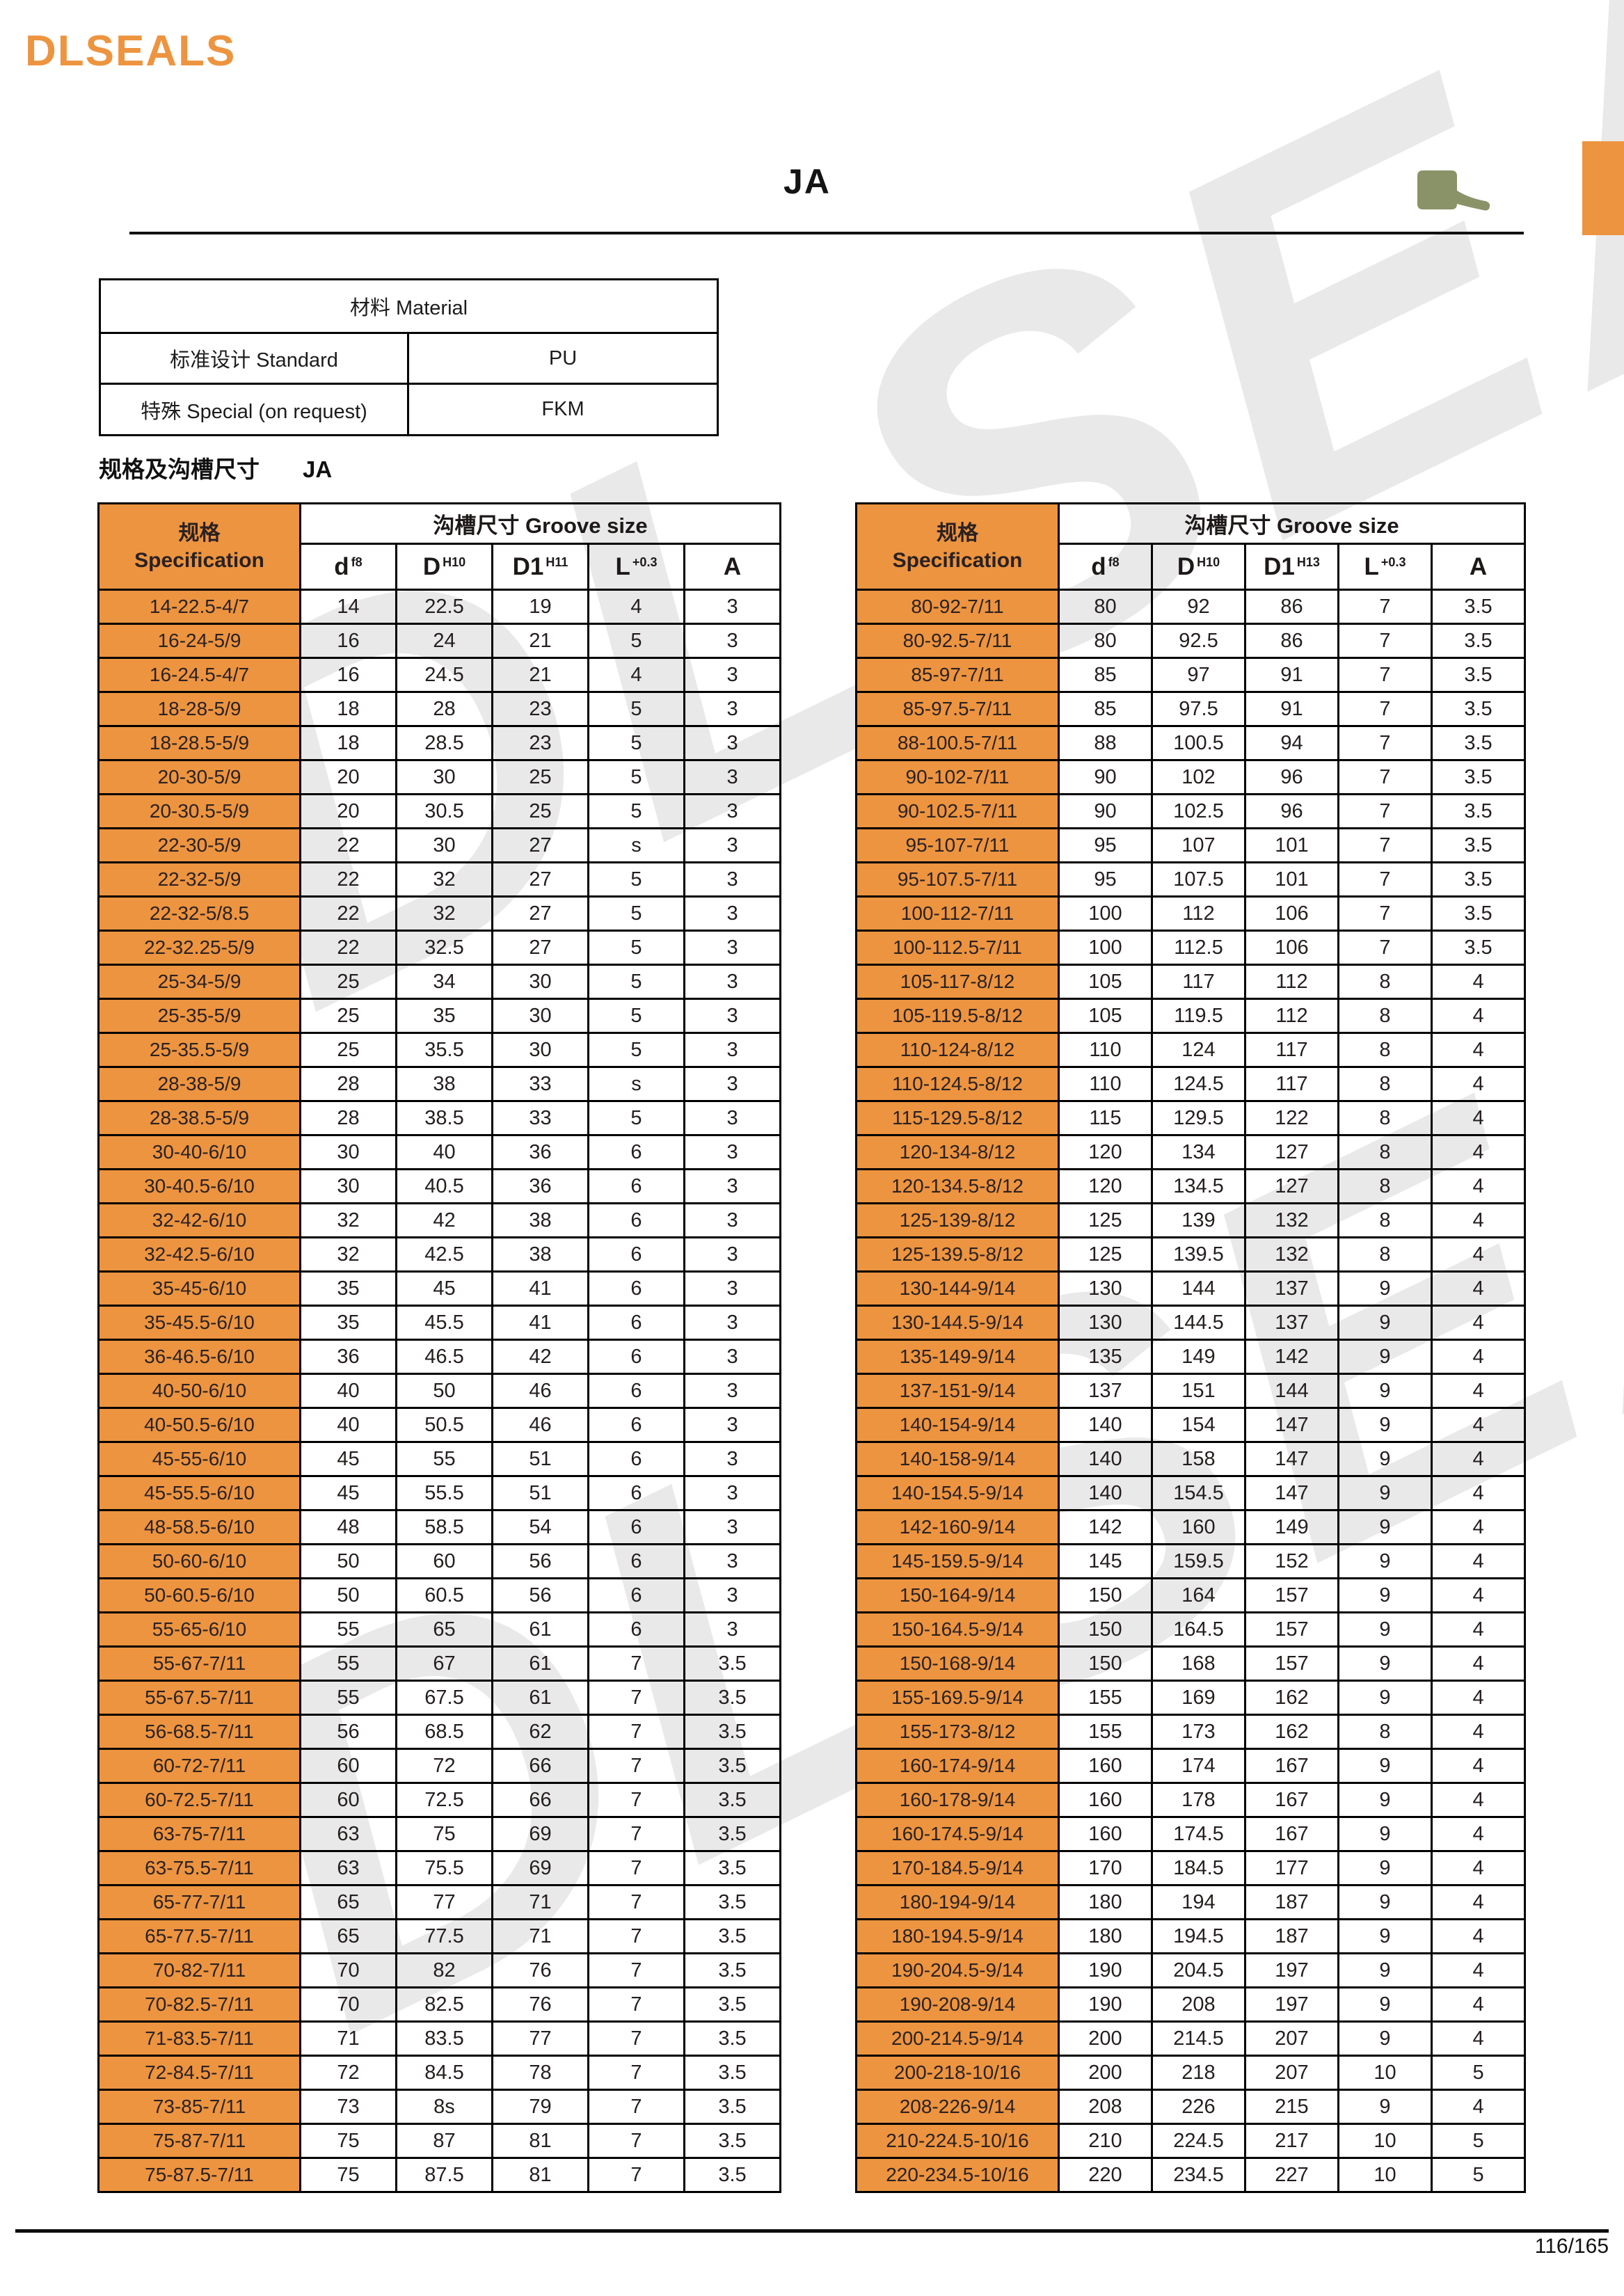  Describe the element at coordinates (1191, 845) in the screenshot. I see `spec-row: 95-107-7/11 95 107 101 7 3.5` at that location.